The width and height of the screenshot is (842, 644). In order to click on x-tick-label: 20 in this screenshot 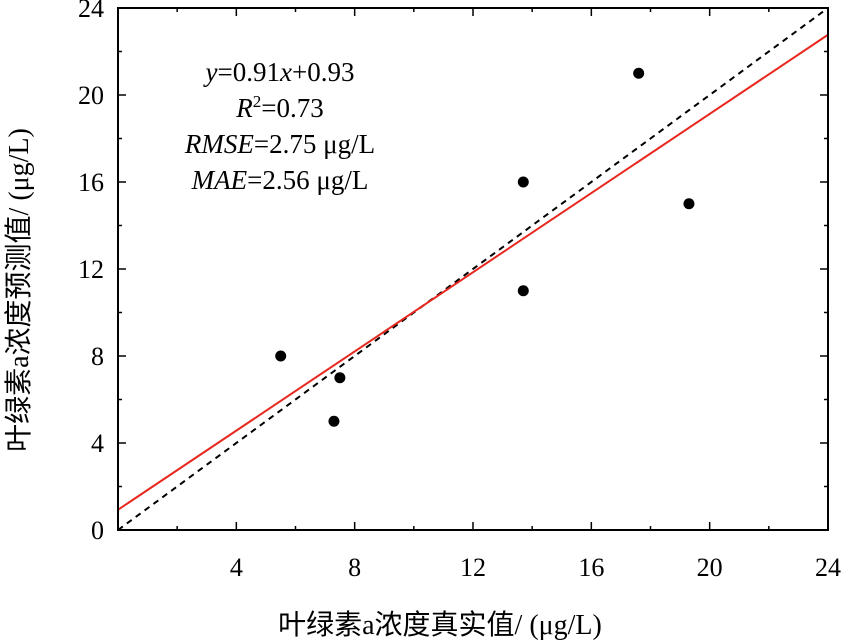, I will do `click(710, 567)`.